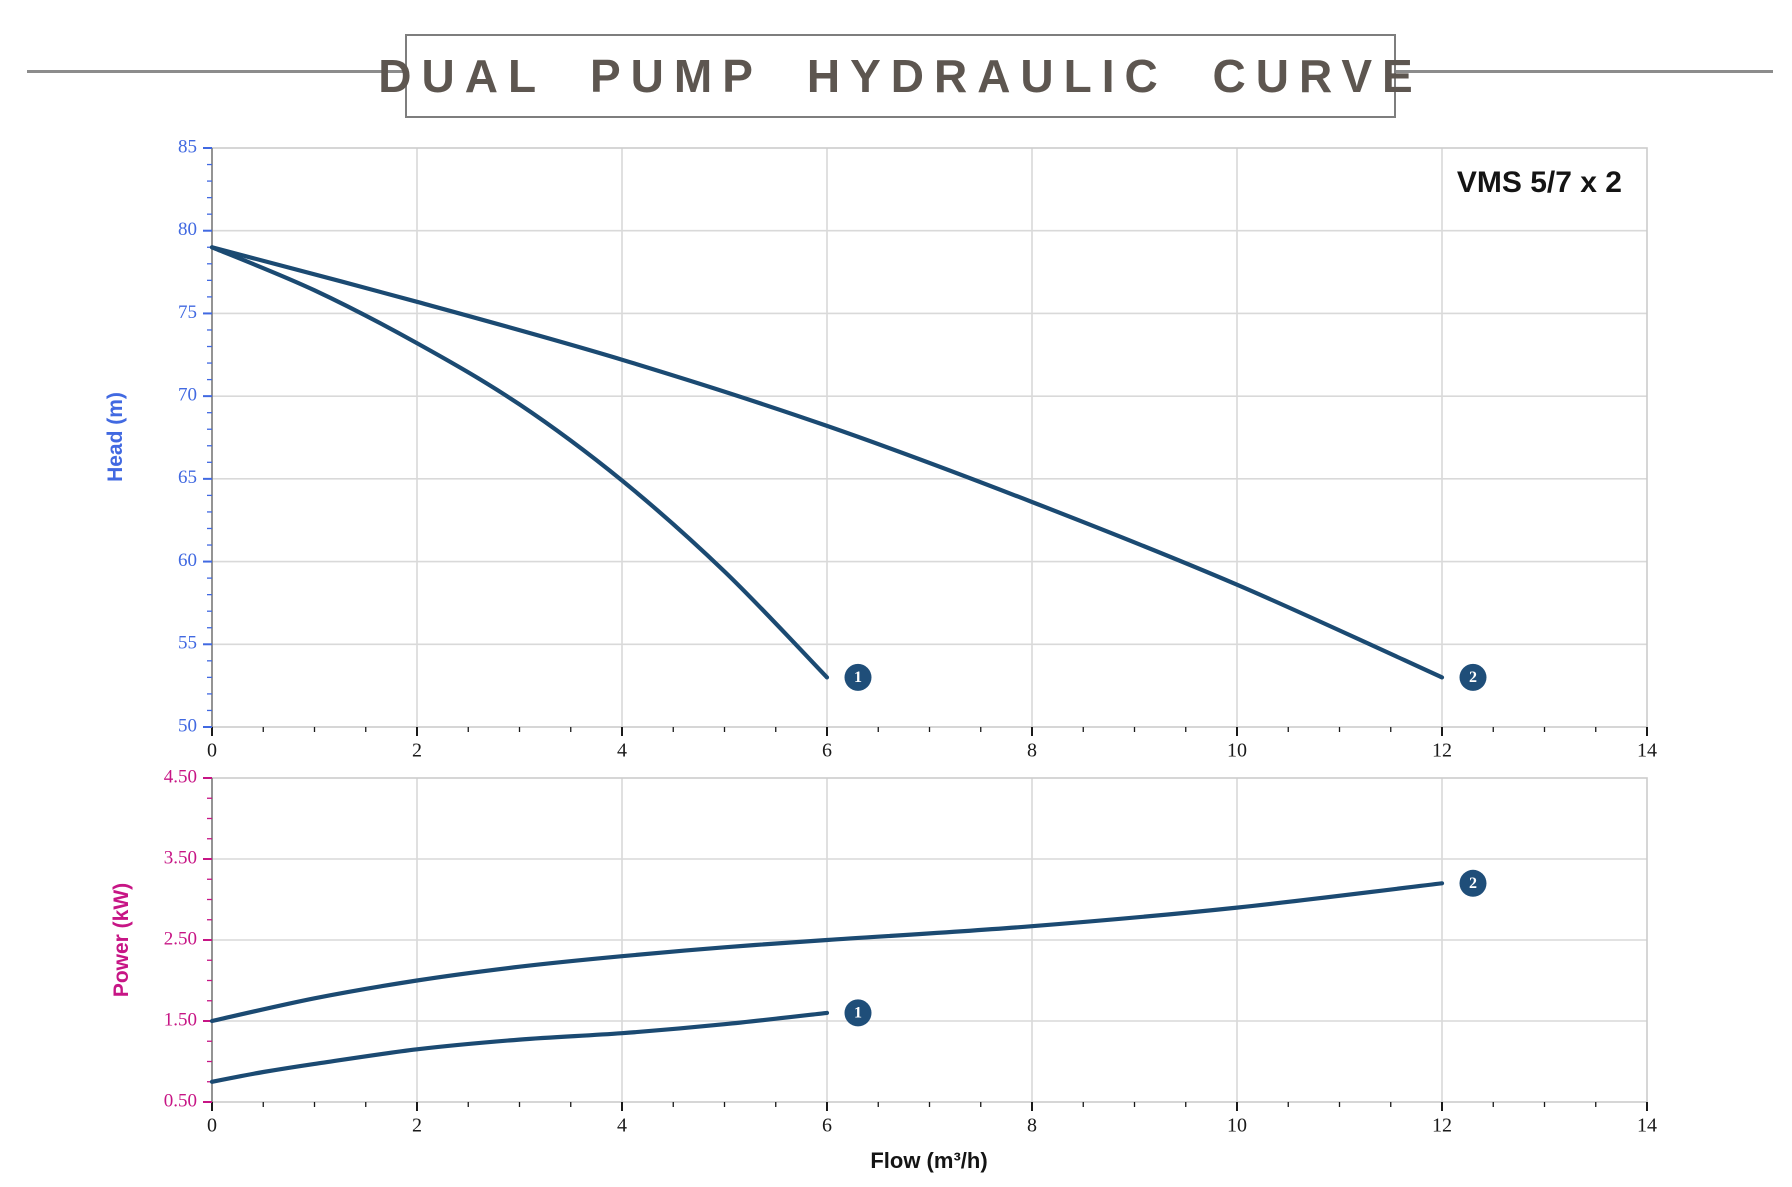 The image size is (1792, 1187). I want to click on flow-axis-title: Flow (m³/h), so click(929, 1160).